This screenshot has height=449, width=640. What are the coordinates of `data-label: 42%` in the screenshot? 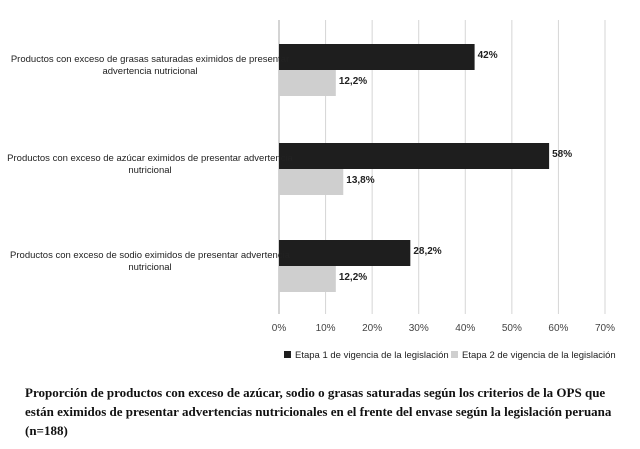 It's located at (488, 55).